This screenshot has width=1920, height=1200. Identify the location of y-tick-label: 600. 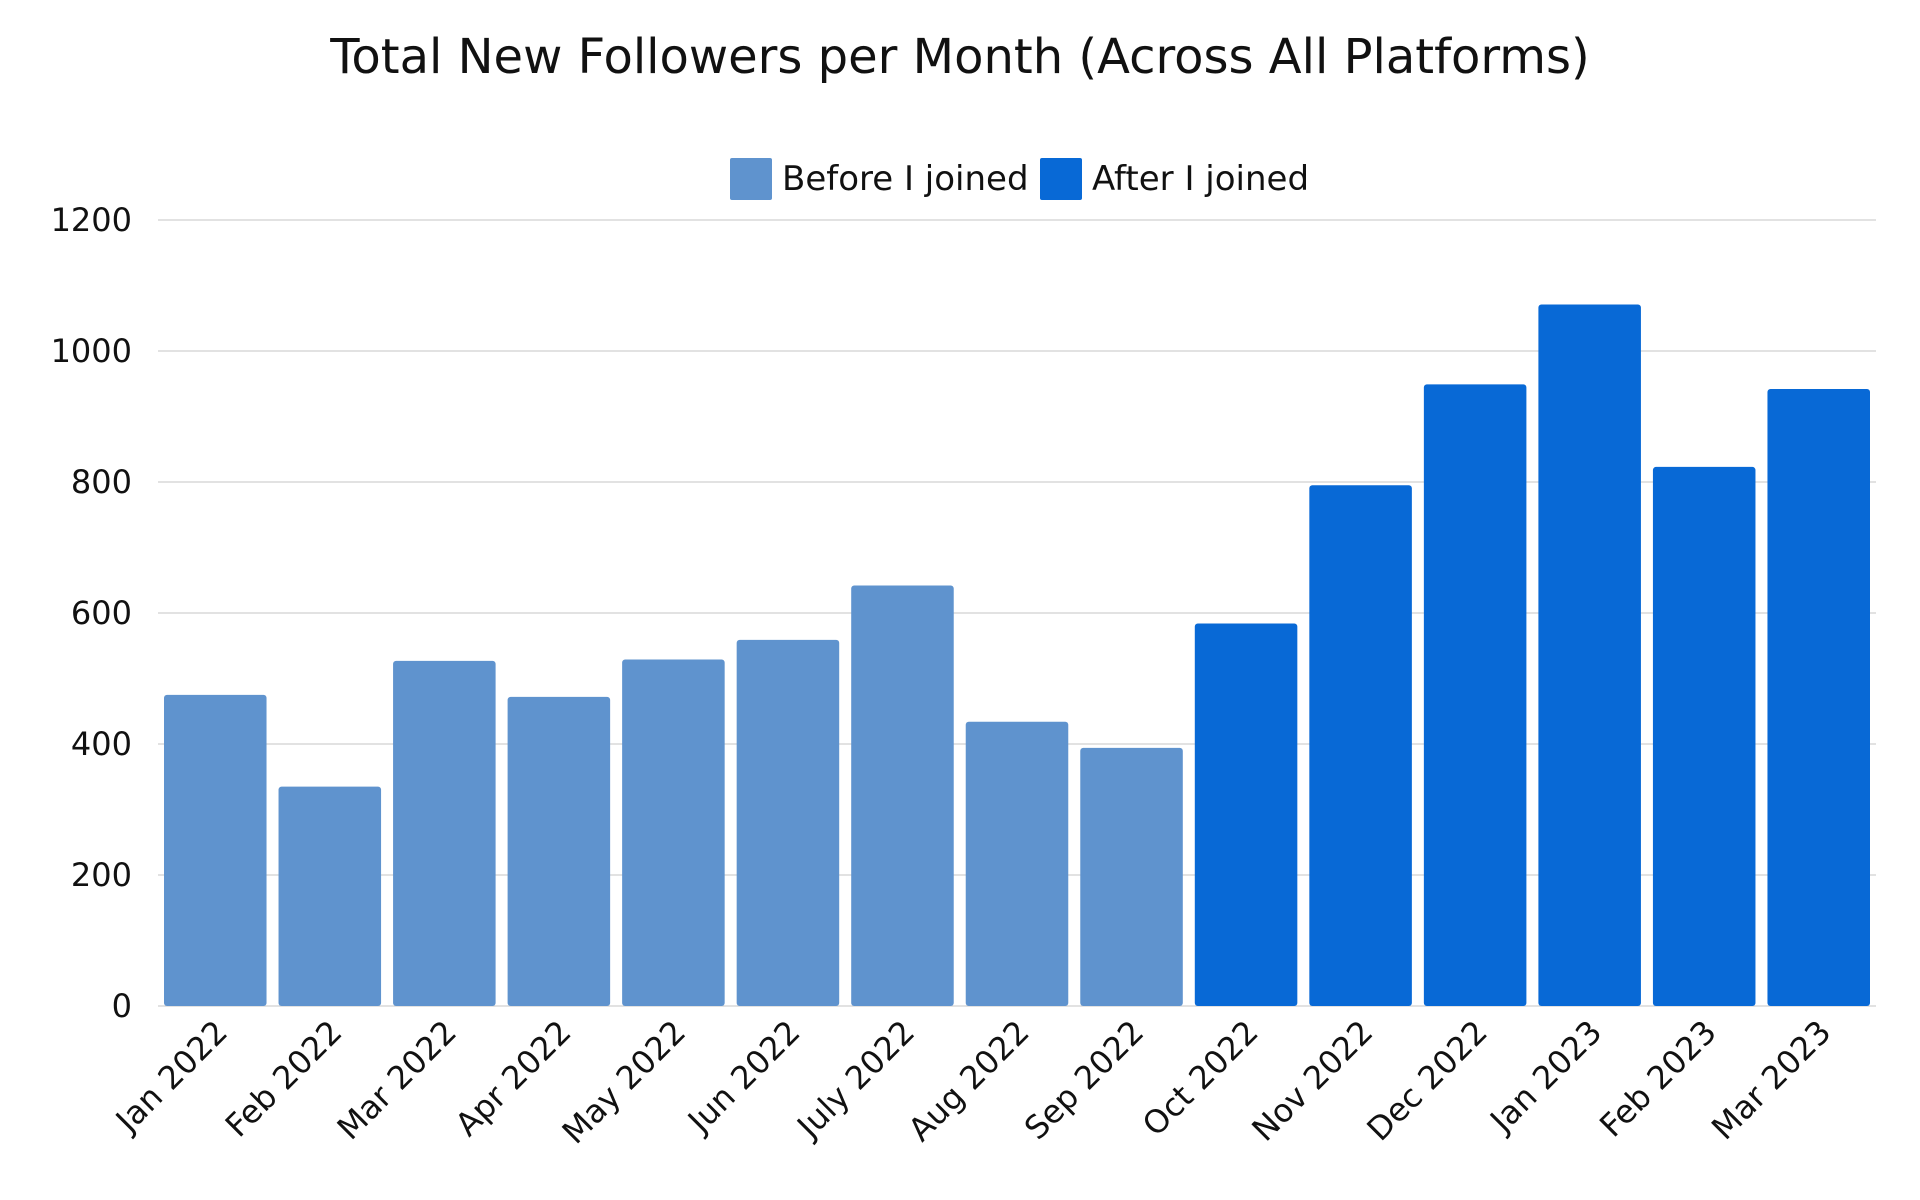
(101, 613).